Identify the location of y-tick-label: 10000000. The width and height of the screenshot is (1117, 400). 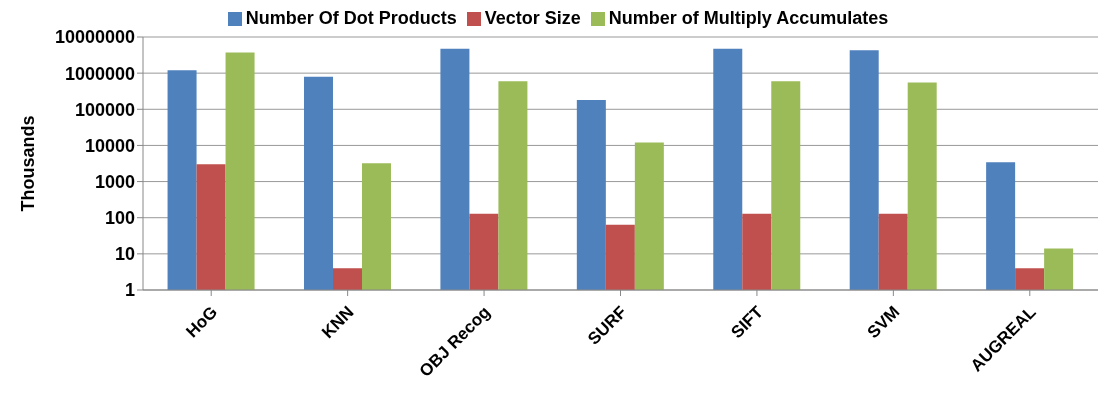
(94, 37).